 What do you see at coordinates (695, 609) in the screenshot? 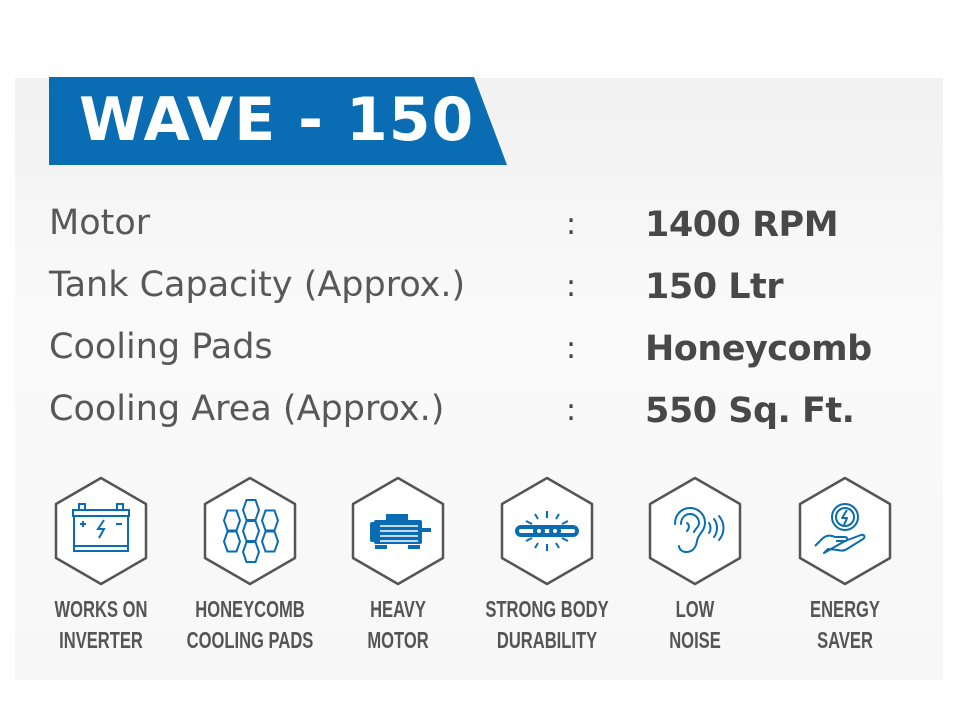
I see `feature-label: LOW` at bounding box center [695, 609].